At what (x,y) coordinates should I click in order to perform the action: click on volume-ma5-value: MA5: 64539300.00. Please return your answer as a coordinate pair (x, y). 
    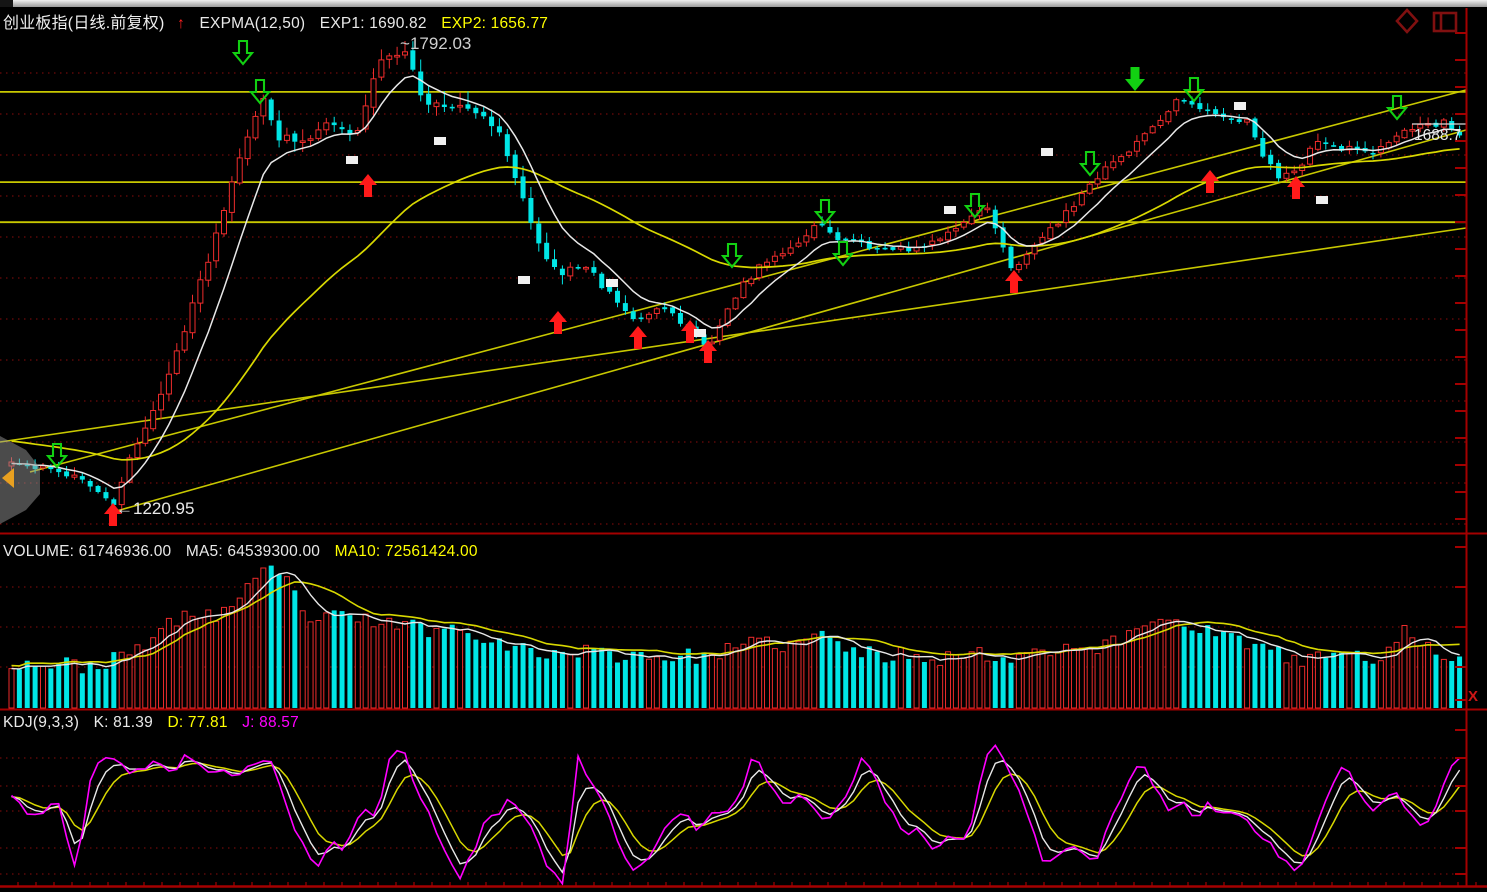
    Looking at the image, I should click on (253, 551).